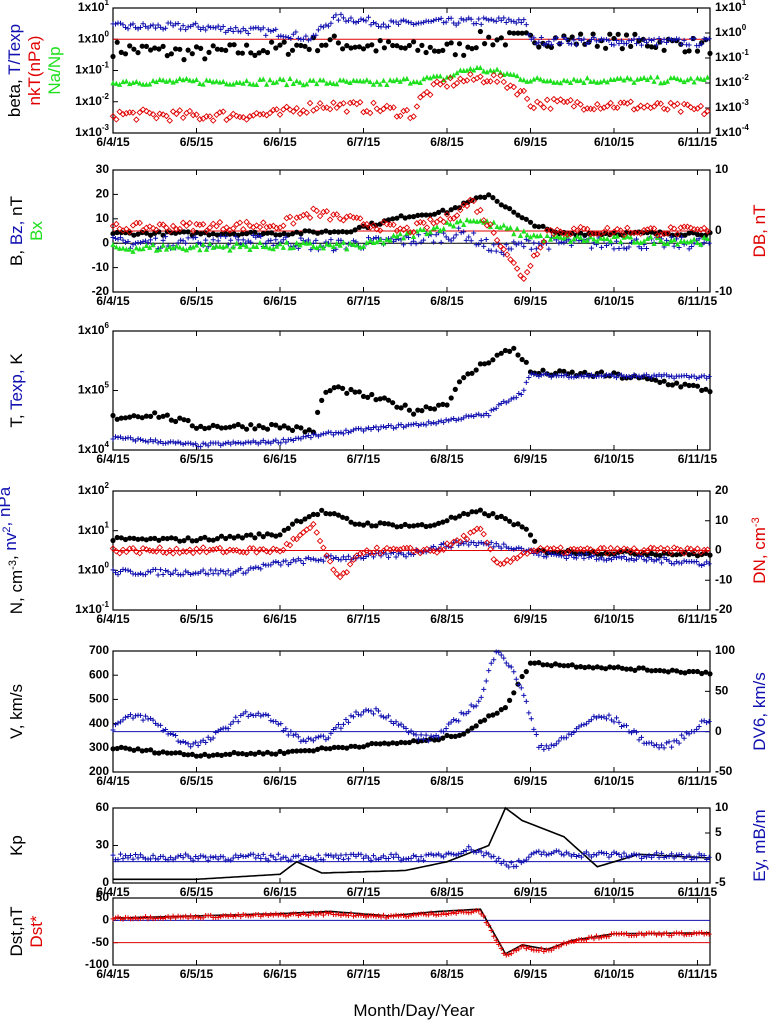 Image resolution: width=783 pixels, height=1024 pixels. Describe the element at coordinates (280, 892) in the screenshot. I see `x-tick-label: 6/6/15` at that location.